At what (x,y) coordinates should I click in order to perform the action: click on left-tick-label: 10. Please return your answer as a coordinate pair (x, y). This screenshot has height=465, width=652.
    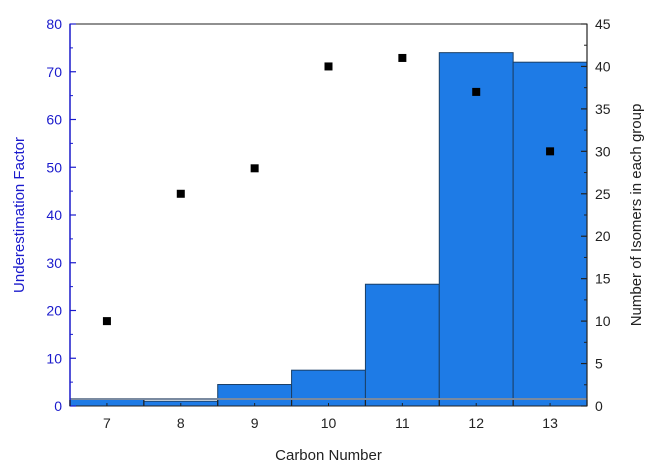
    Looking at the image, I should click on (54, 358).